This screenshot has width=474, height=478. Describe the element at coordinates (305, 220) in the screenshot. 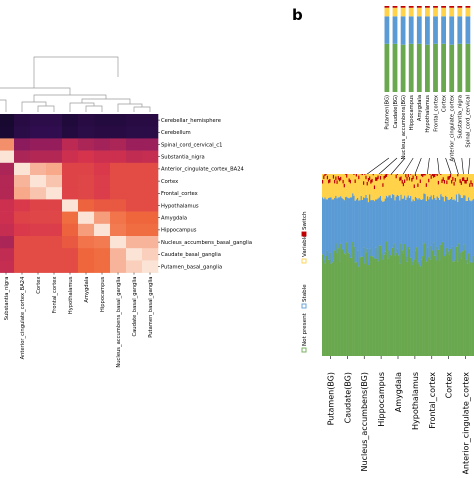

I see `legend-label: Switch` at that location.